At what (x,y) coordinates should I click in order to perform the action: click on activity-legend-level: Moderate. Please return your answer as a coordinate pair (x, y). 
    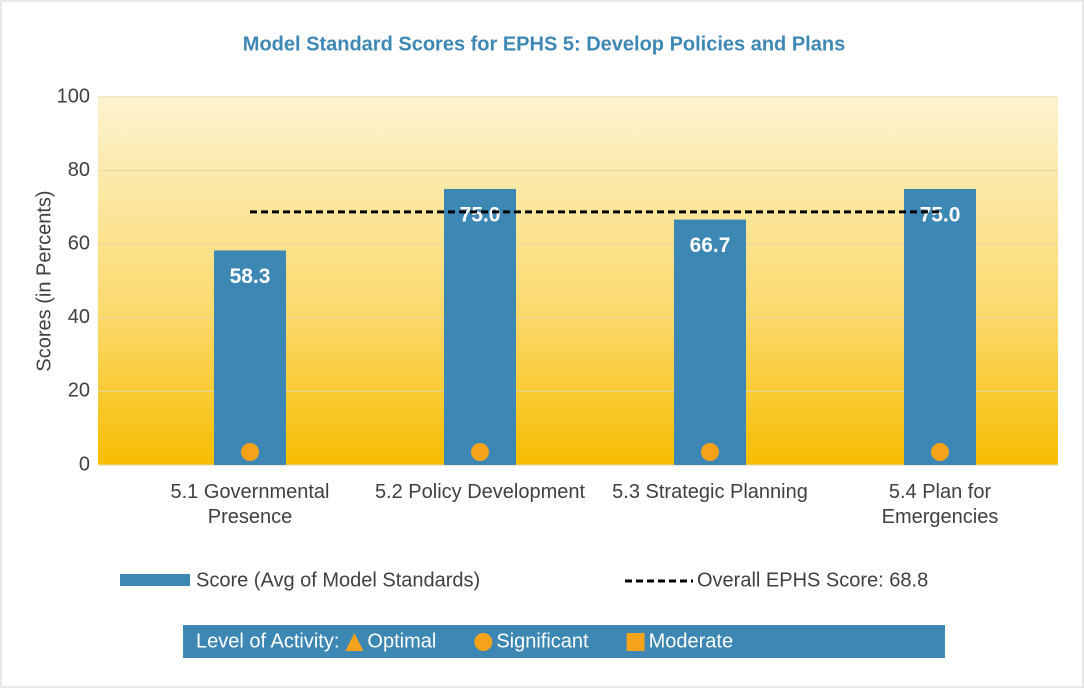
    Looking at the image, I should click on (691, 641).